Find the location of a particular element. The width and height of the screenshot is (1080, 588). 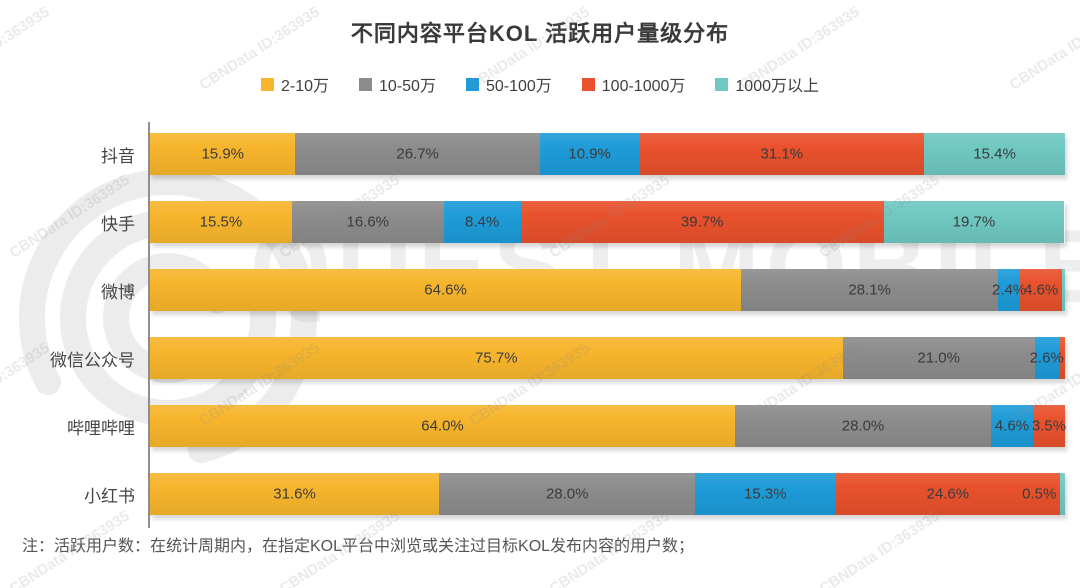

legend-item-2: 50-100万 is located at coordinates (508, 84).